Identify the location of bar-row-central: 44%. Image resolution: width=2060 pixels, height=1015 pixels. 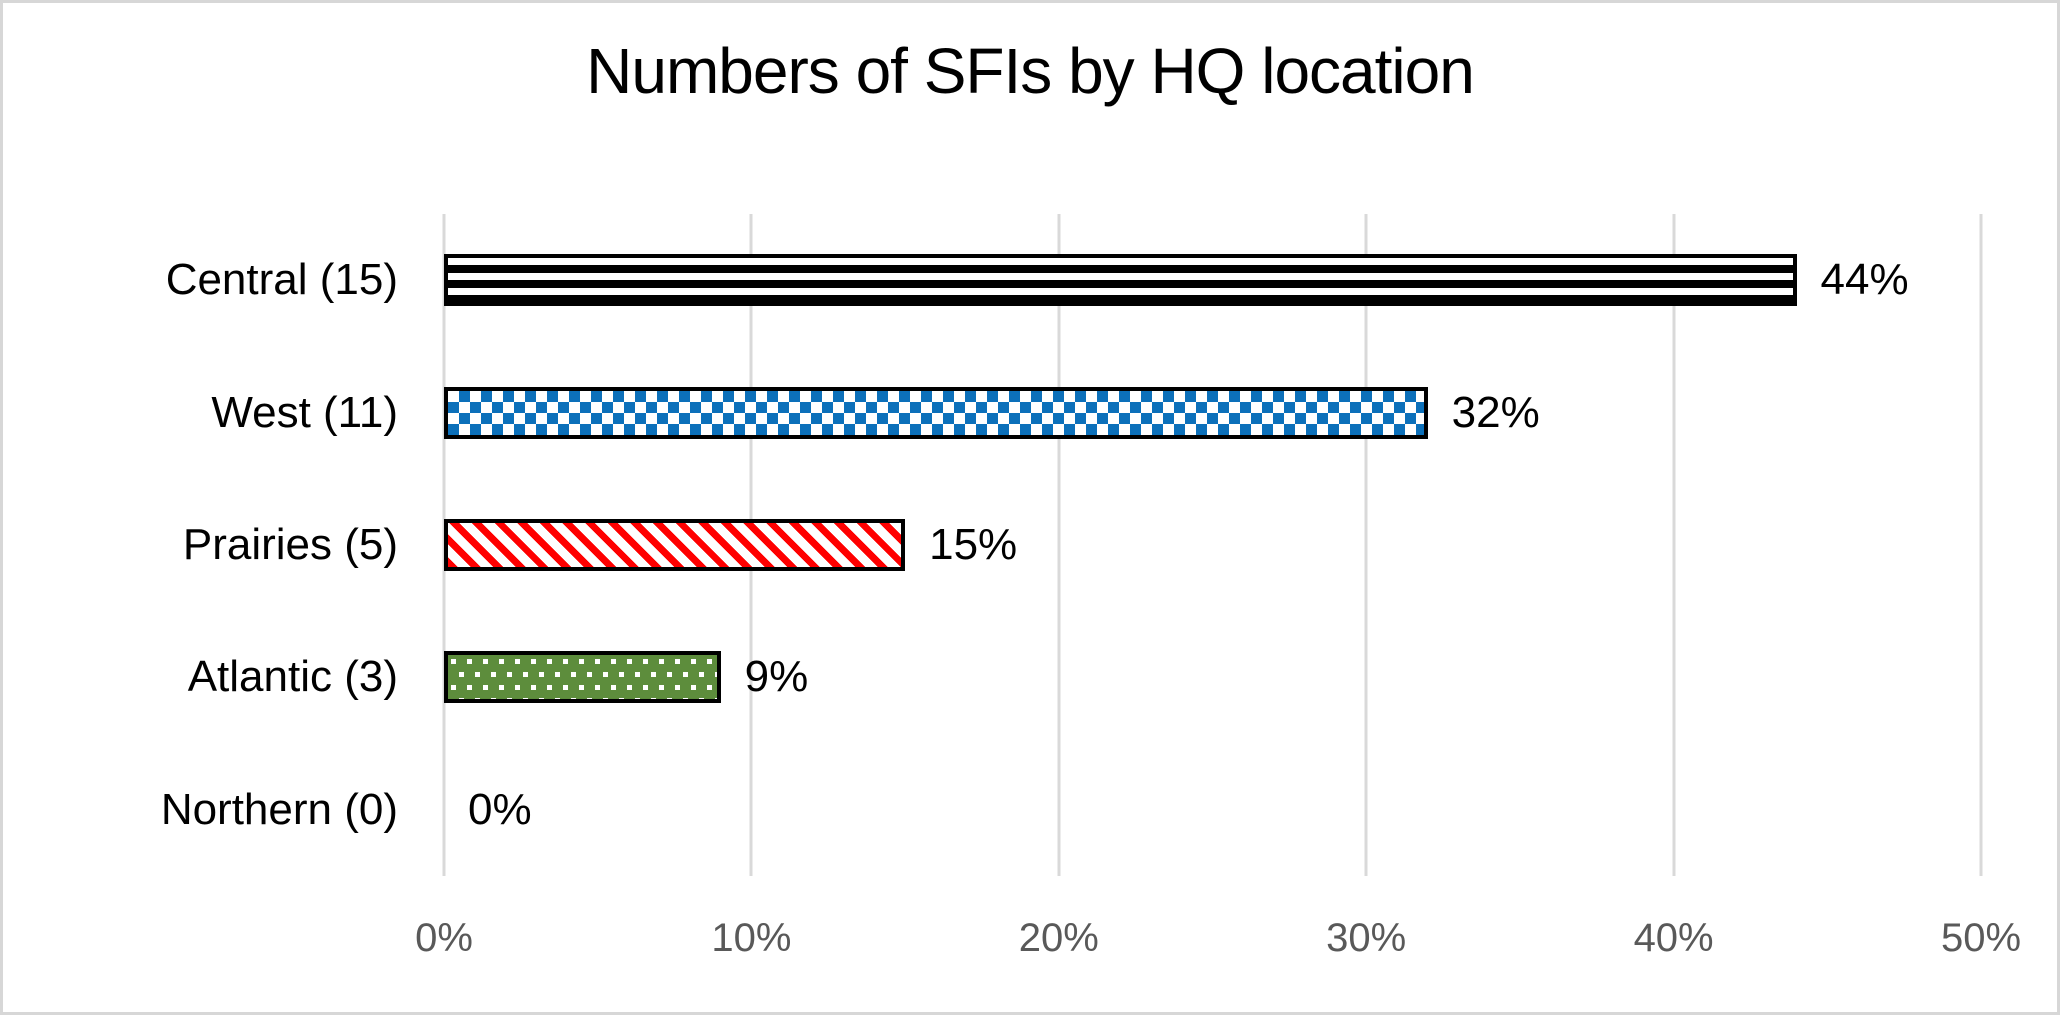
(1212, 280).